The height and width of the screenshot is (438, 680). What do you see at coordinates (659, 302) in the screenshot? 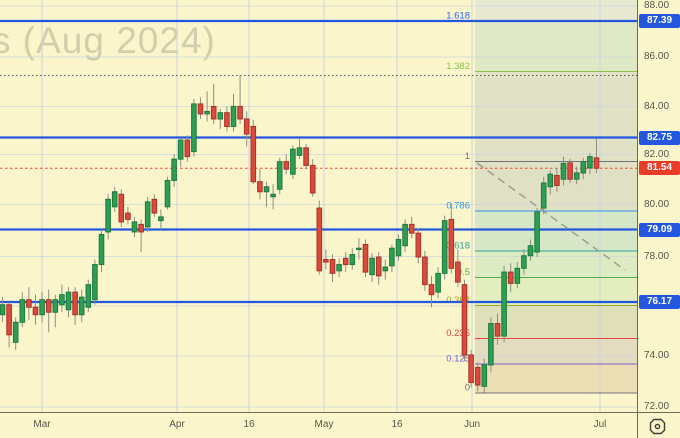
I see `price-level-badge: 76.17` at bounding box center [659, 302].